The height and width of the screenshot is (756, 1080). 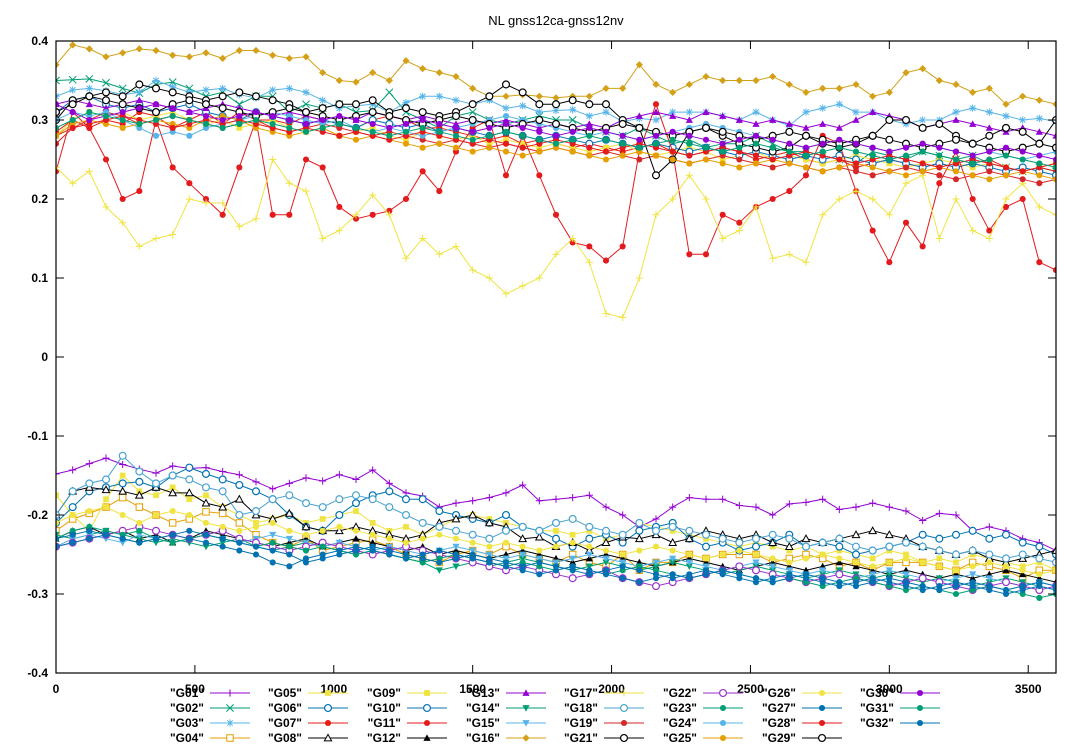 What do you see at coordinates (407, 723) in the screenshot?
I see `legend-item: "G11"` at bounding box center [407, 723].